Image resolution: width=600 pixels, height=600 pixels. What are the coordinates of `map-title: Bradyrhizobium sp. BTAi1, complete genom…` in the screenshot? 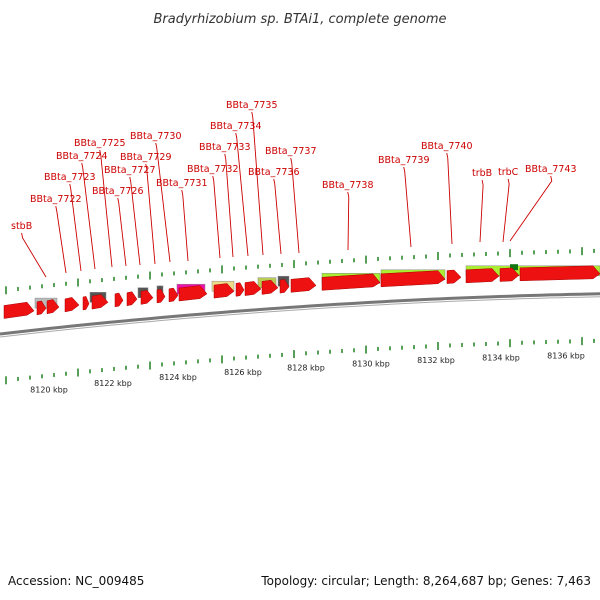 It's located at (299, 19).